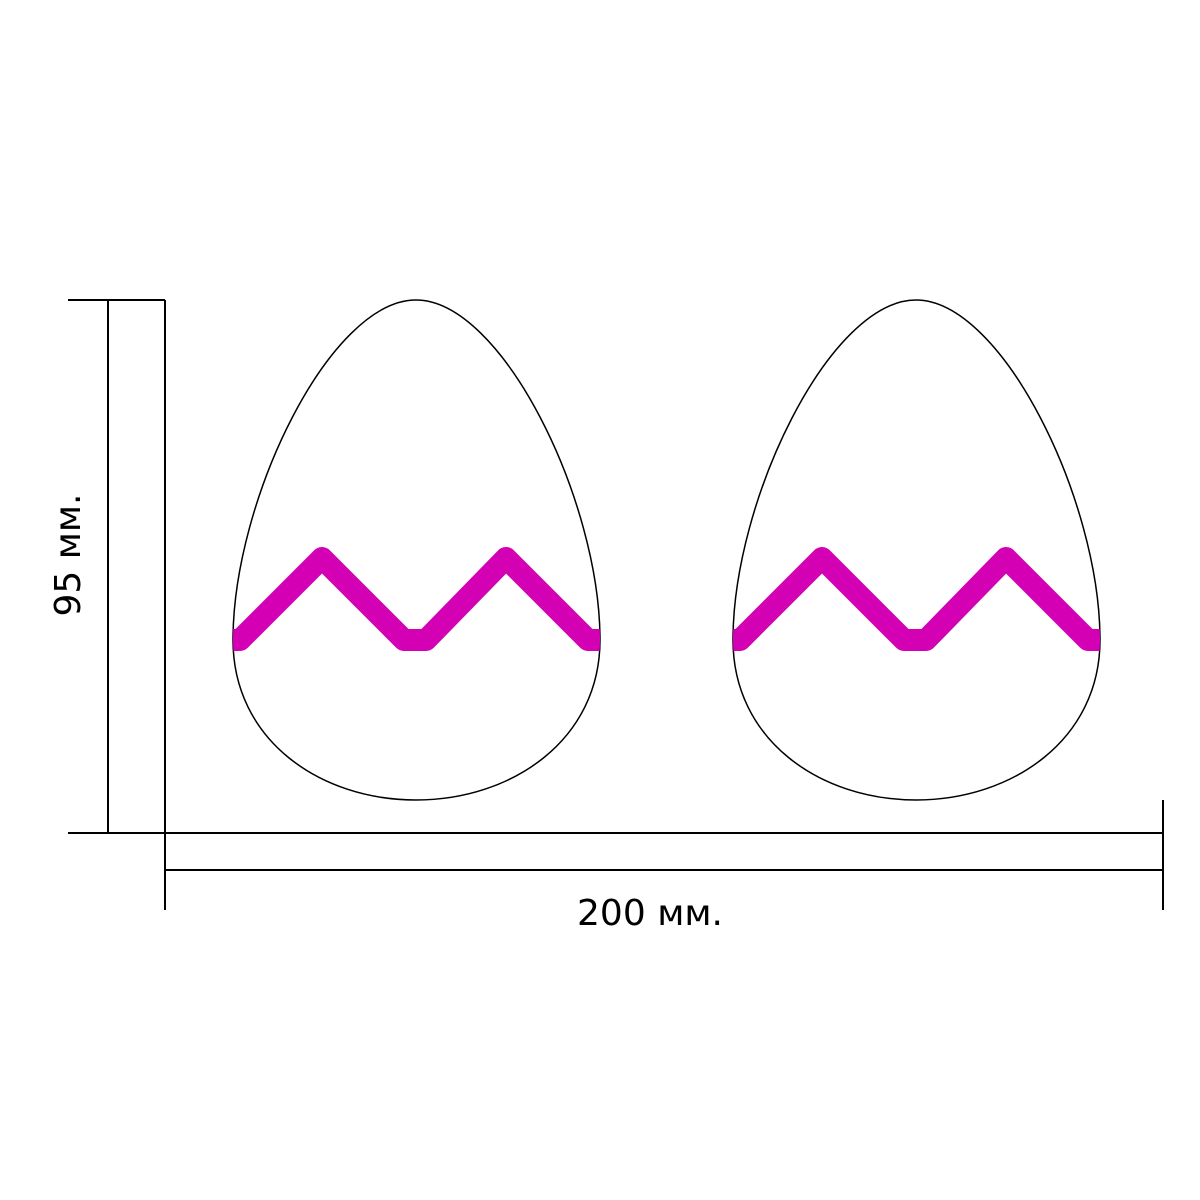 The width and height of the screenshot is (1200, 1200). What do you see at coordinates (664, 855) in the screenshot?
I see `width-dimension` at bounding box center [664, 855].